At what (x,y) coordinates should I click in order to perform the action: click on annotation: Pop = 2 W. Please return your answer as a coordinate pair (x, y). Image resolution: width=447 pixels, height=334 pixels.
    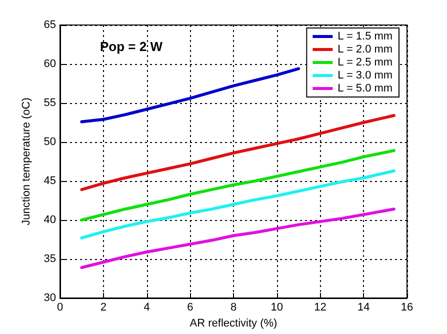
    Looking at the image, I should click on (132, 46).